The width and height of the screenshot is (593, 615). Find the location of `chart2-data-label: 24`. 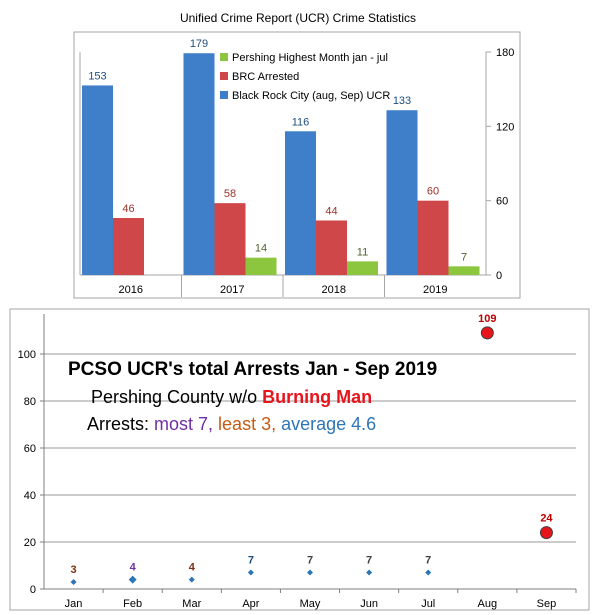

chart2-data-label: 24 is located at coordinates (546, 519).